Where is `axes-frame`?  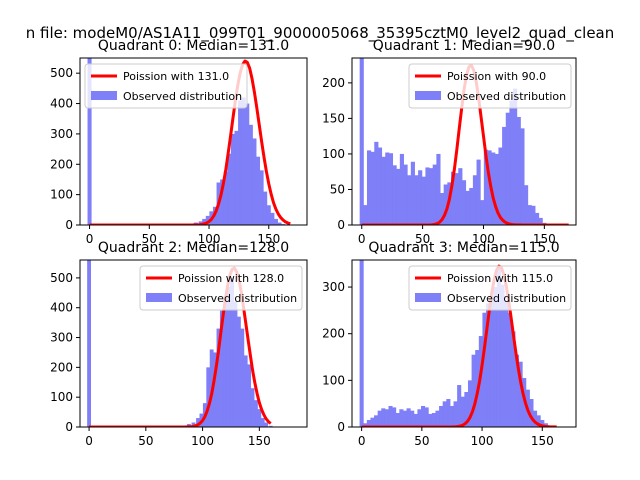 axes-frame is located at coordinates (464, 141).